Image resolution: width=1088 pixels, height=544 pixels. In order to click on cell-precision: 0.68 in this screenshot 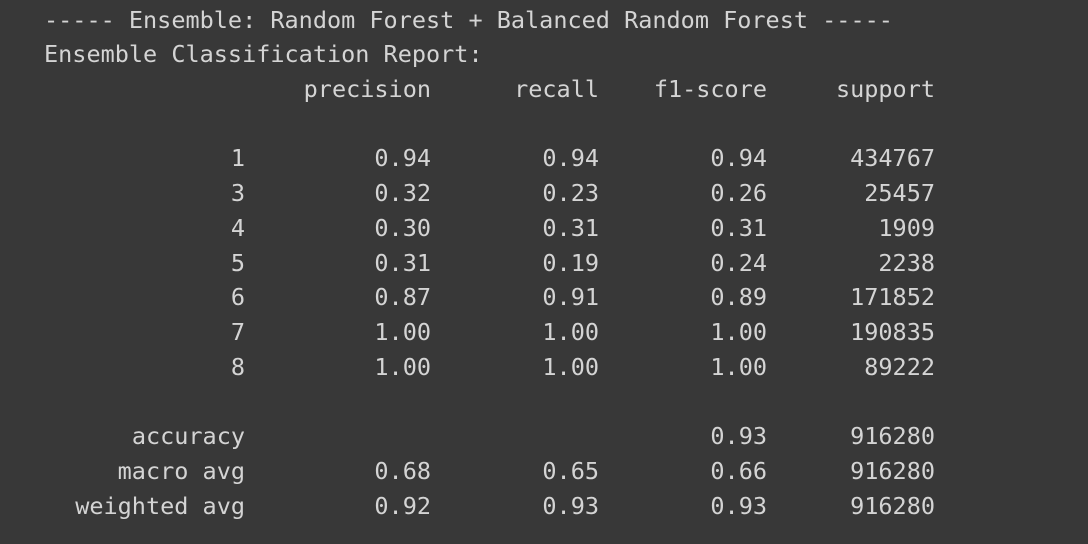, I will do `click(402, 471)`.